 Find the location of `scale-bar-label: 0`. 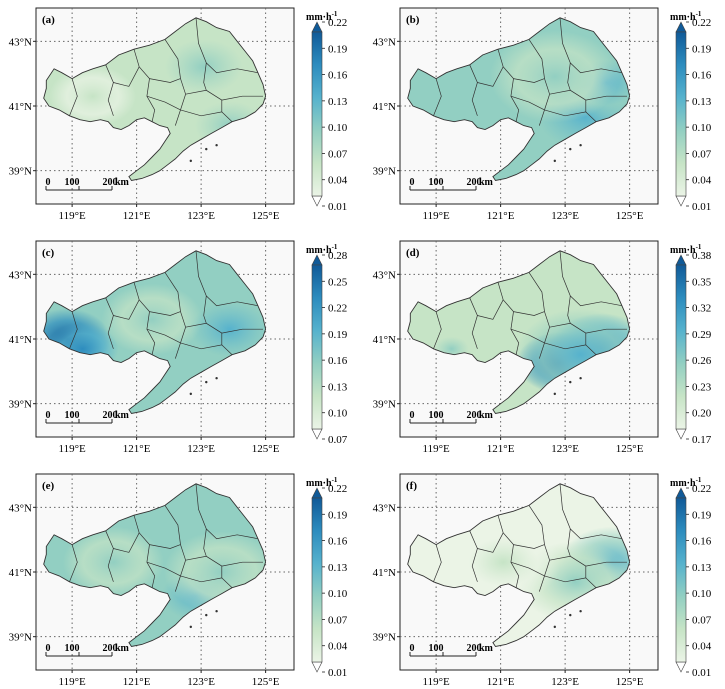

scale-bar-label: 0 is located at coordinates (48, 648).